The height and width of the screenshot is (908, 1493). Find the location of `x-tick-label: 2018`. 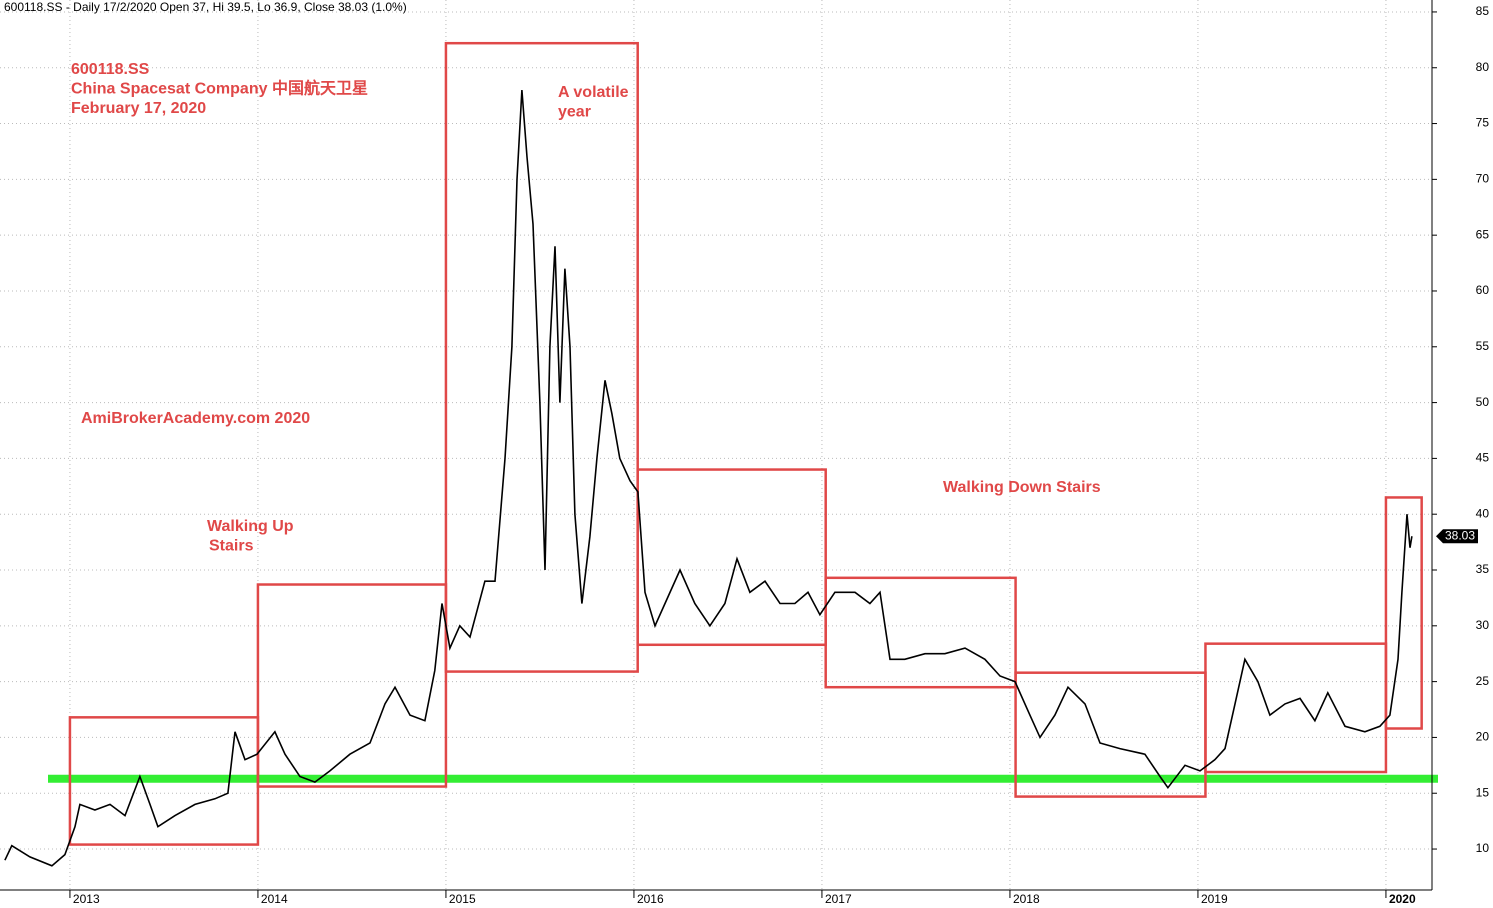

x-tick-label: 2018 is located at coordinates (1026, 899).